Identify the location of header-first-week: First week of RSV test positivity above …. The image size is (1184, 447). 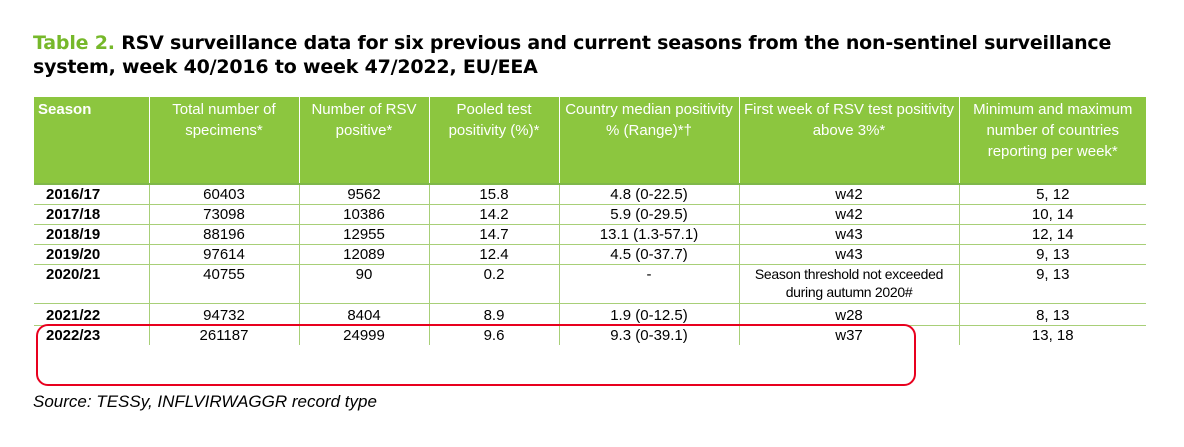
(849, 140).